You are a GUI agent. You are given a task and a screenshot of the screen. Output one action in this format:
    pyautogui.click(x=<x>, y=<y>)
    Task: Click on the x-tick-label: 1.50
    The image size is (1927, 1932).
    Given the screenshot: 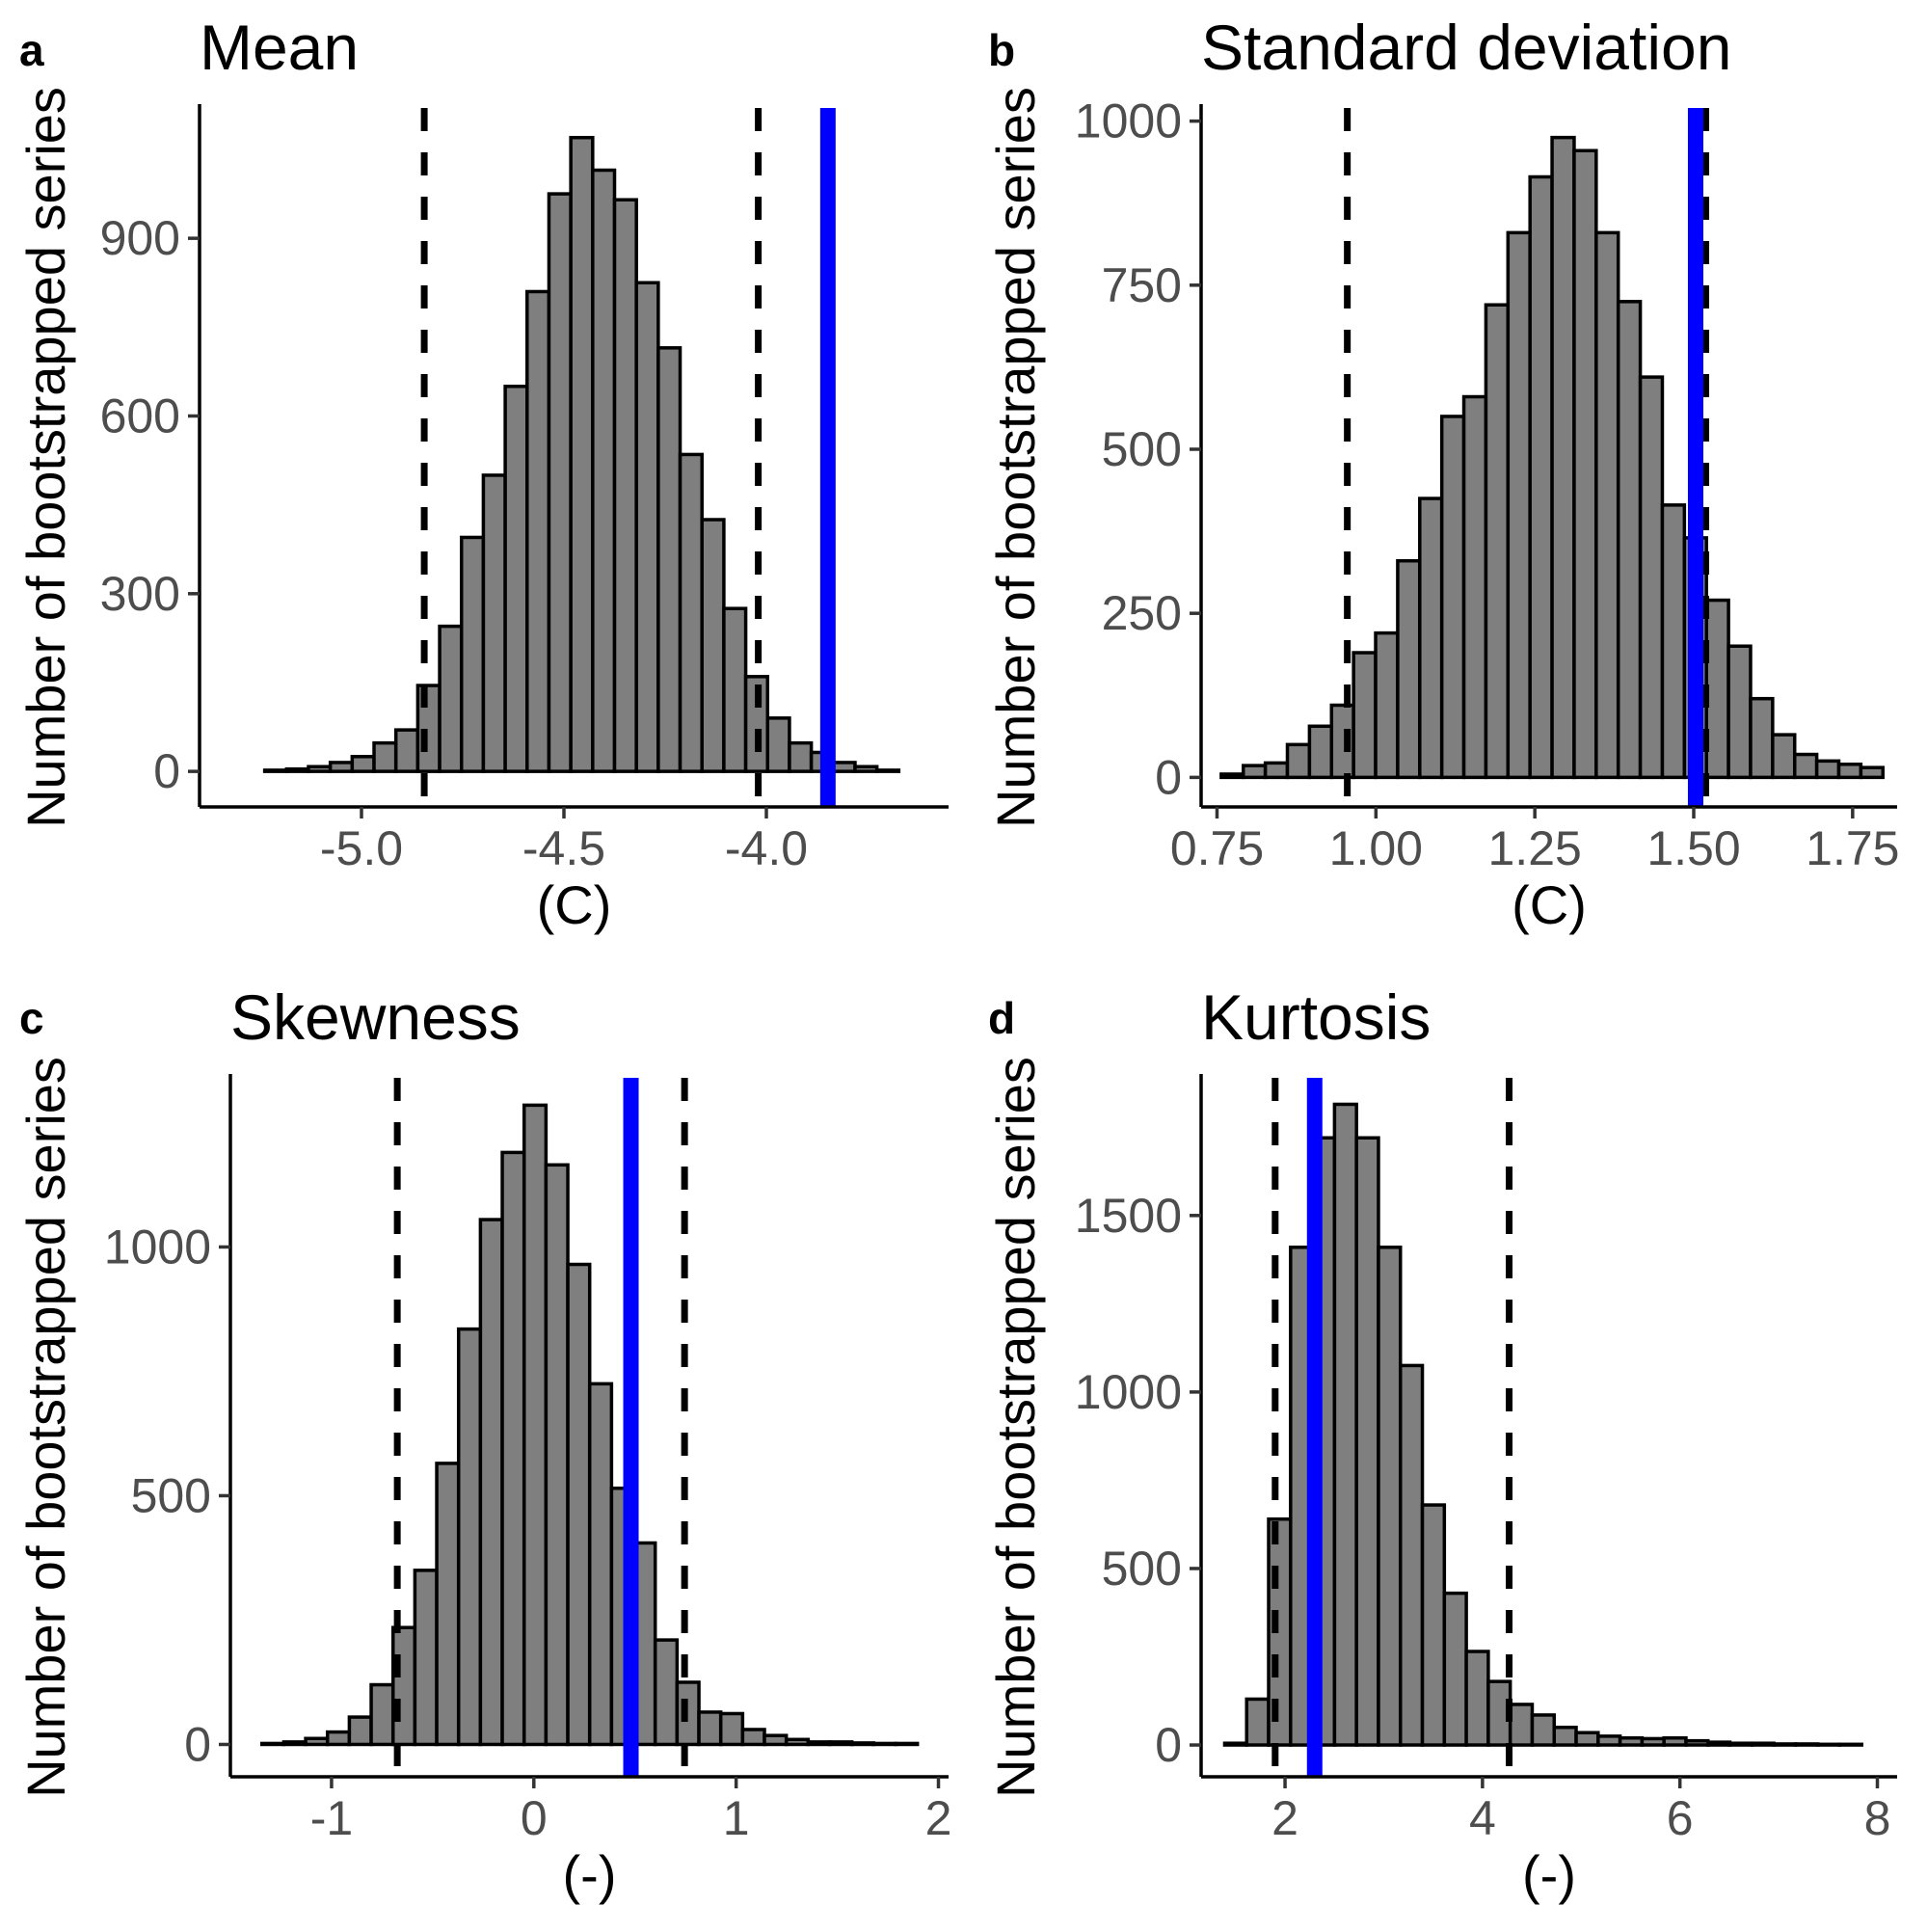 What is the action you would take?
    pyautogui.click(x=1693, y=848)
    